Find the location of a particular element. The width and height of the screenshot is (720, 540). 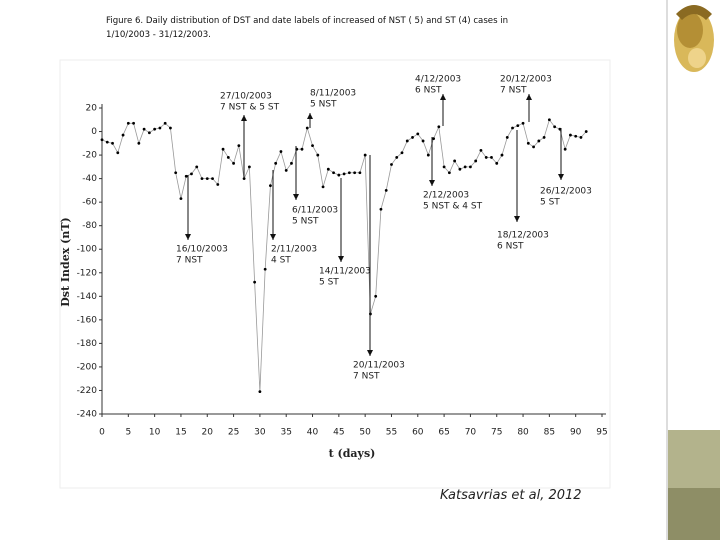

annotation-text: 8/11/2003 is located at coordinates (333, 94).